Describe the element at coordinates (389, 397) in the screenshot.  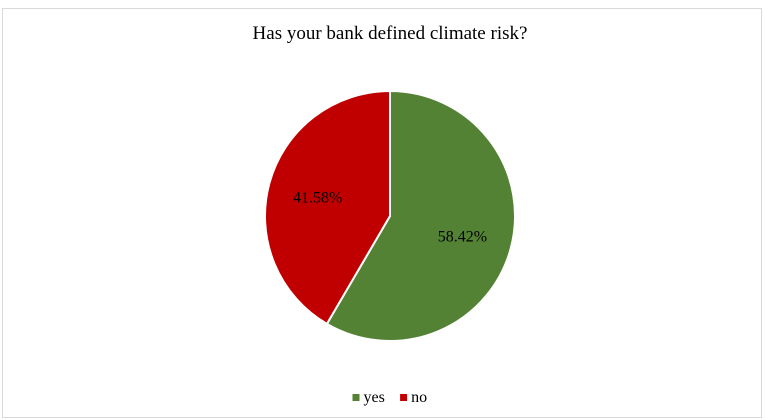
I see `legend: yes no` at that location.